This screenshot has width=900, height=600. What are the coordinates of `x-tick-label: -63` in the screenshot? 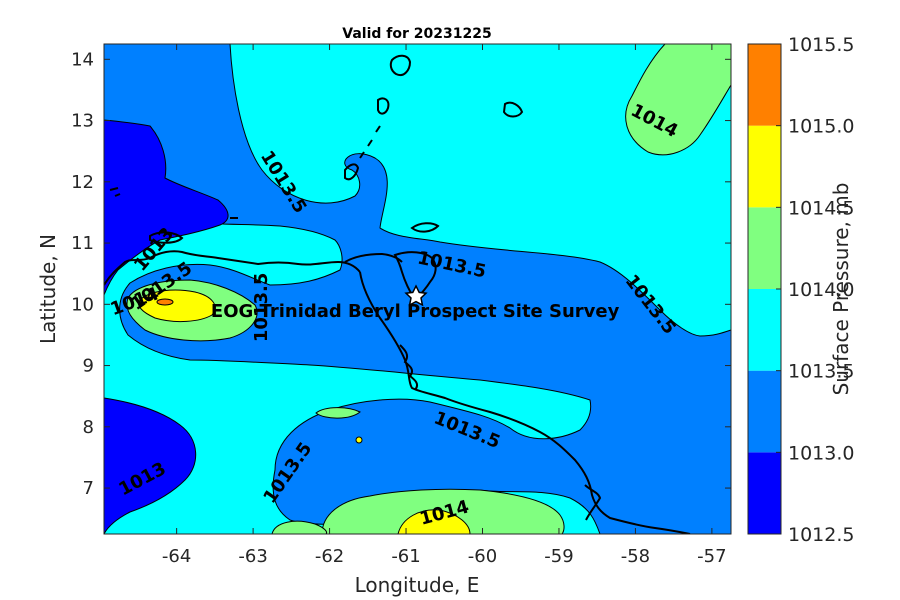 It's located at (252, 556).